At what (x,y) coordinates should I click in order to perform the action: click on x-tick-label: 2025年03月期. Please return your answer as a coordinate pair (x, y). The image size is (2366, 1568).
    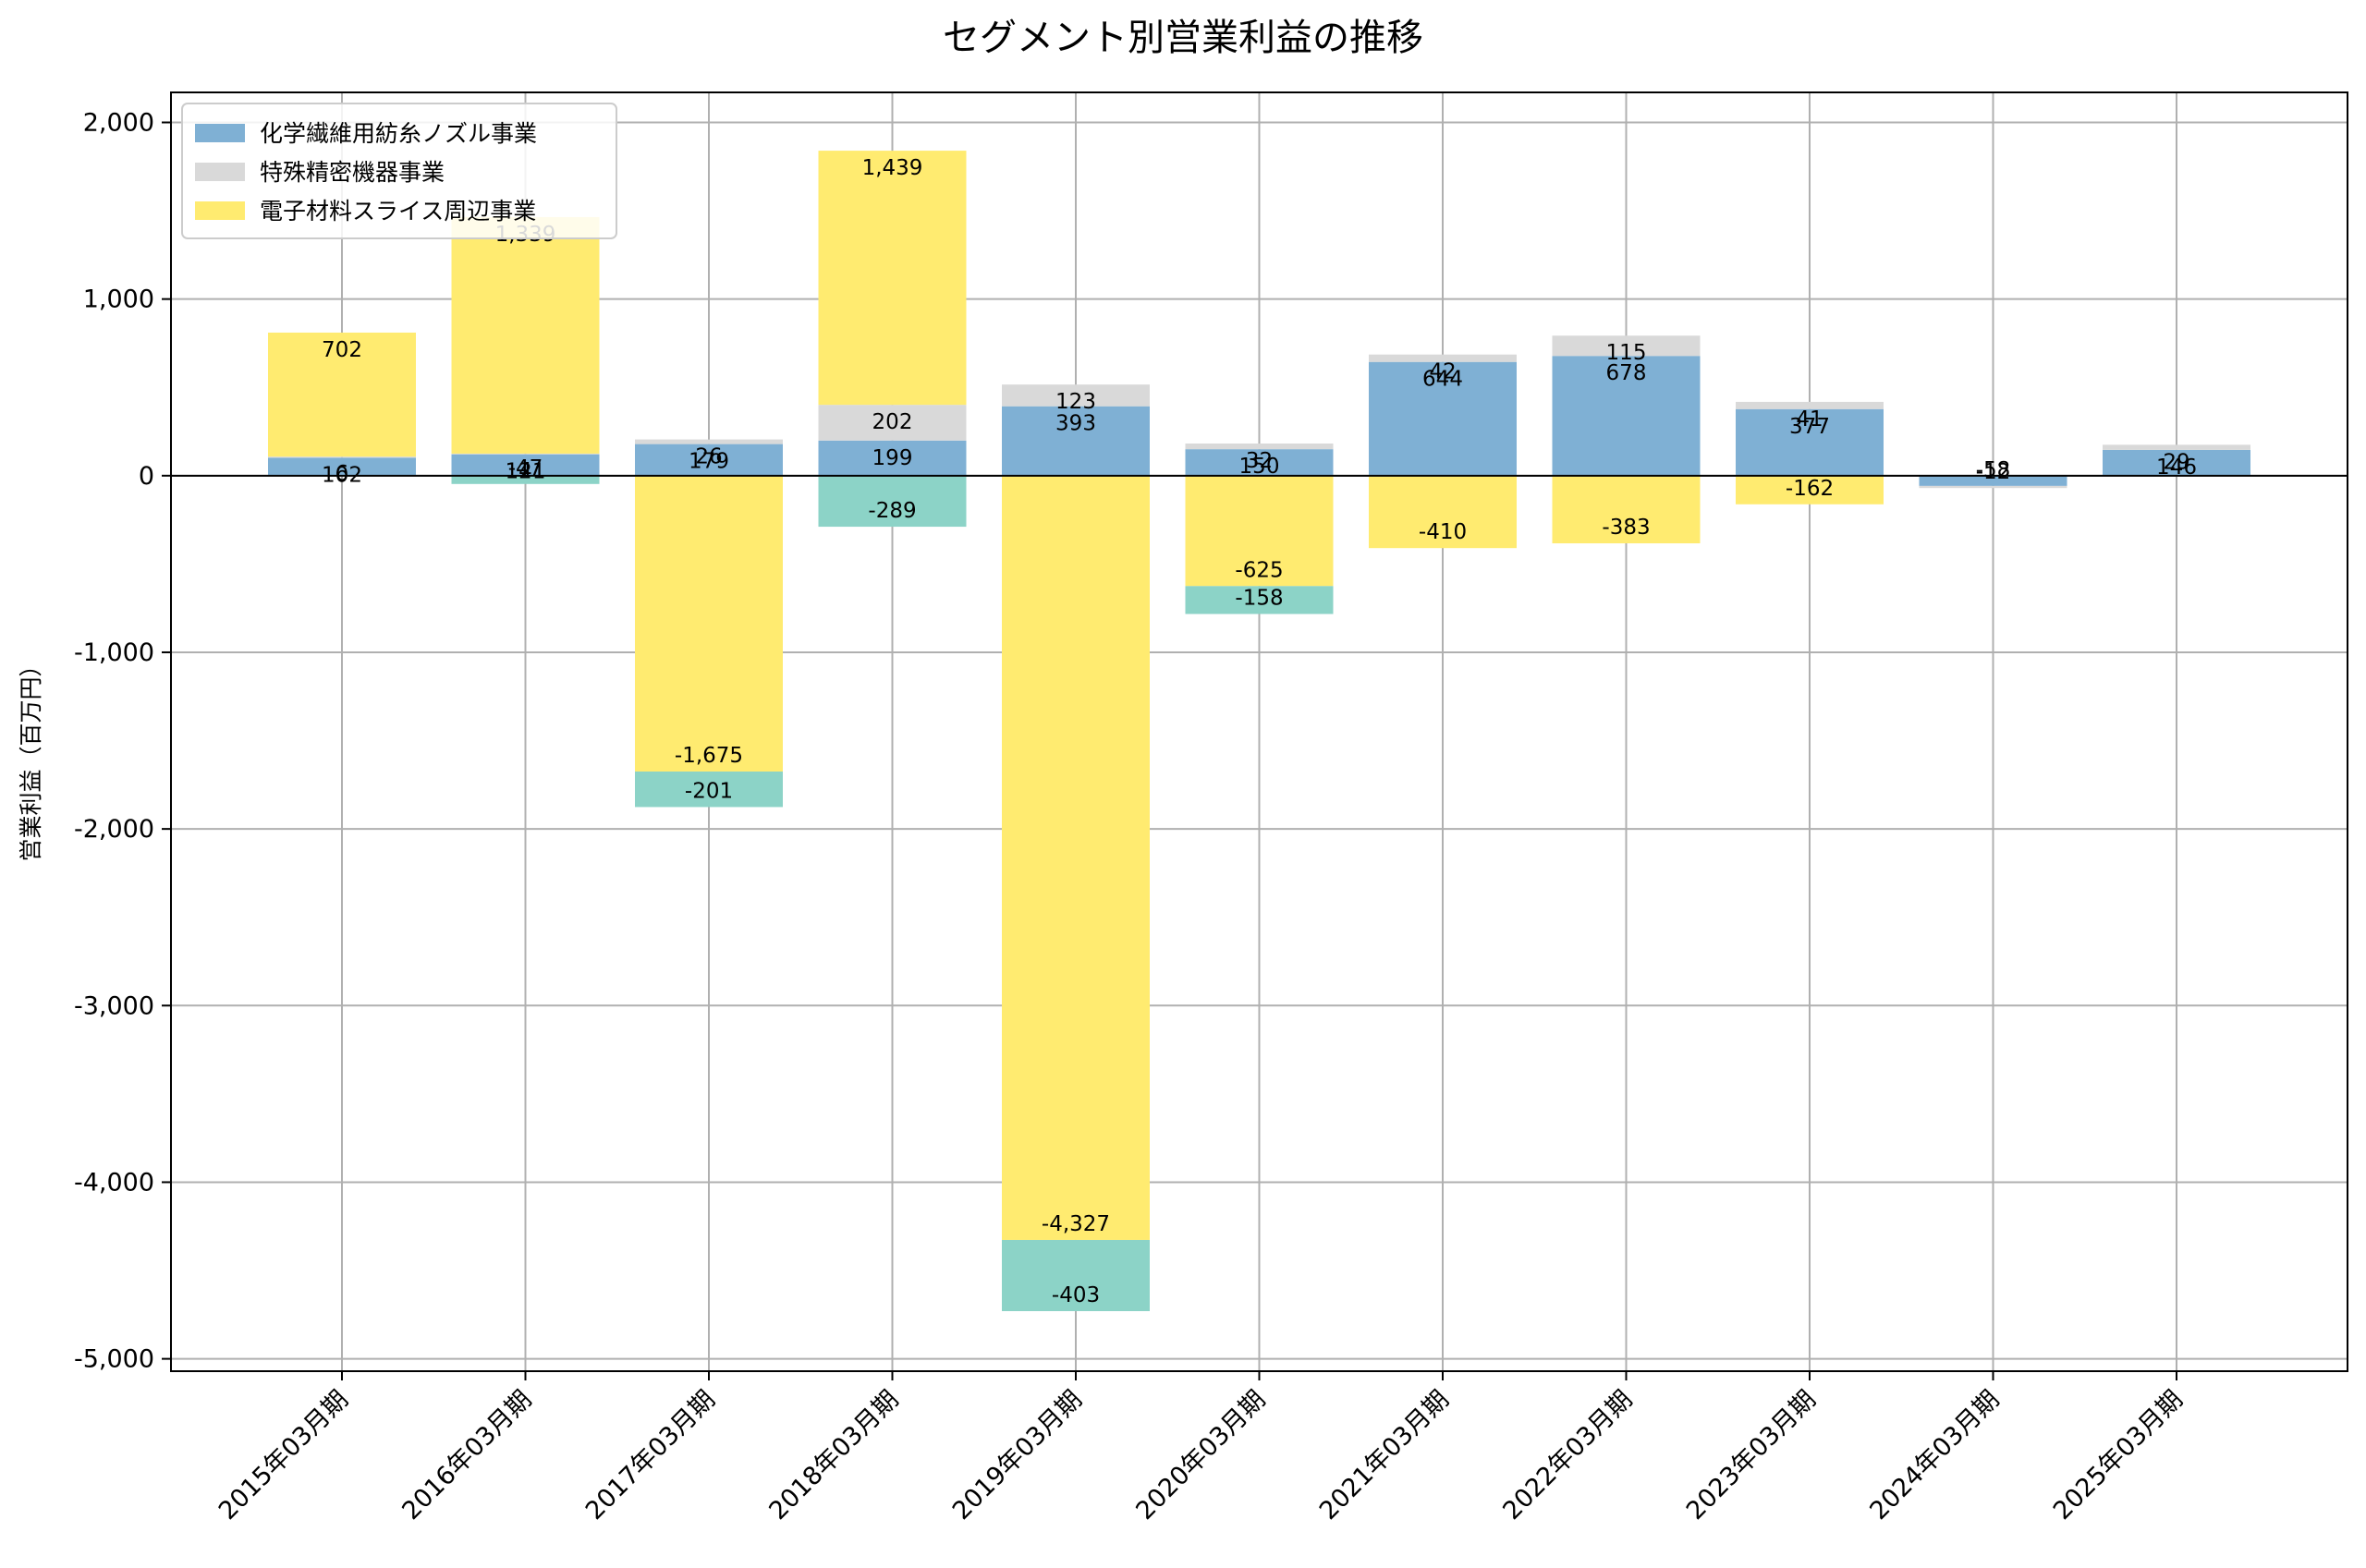
    Looking at the image, I should click on (2118, 1455).